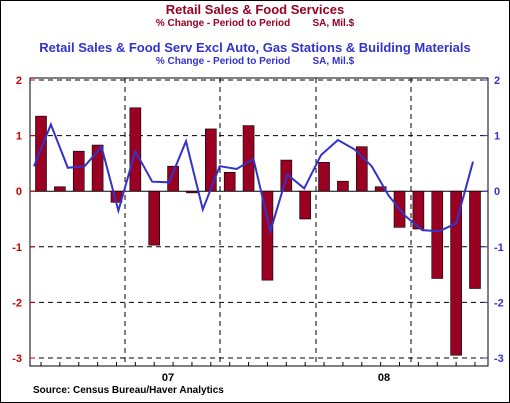 This screenshot has width=510, height=403. What do you see at coordinates (128, 390) in the screenshot?
I see `source-note: Source: Census Bureau/Haver Analytics` at bounding box center [128, 390].